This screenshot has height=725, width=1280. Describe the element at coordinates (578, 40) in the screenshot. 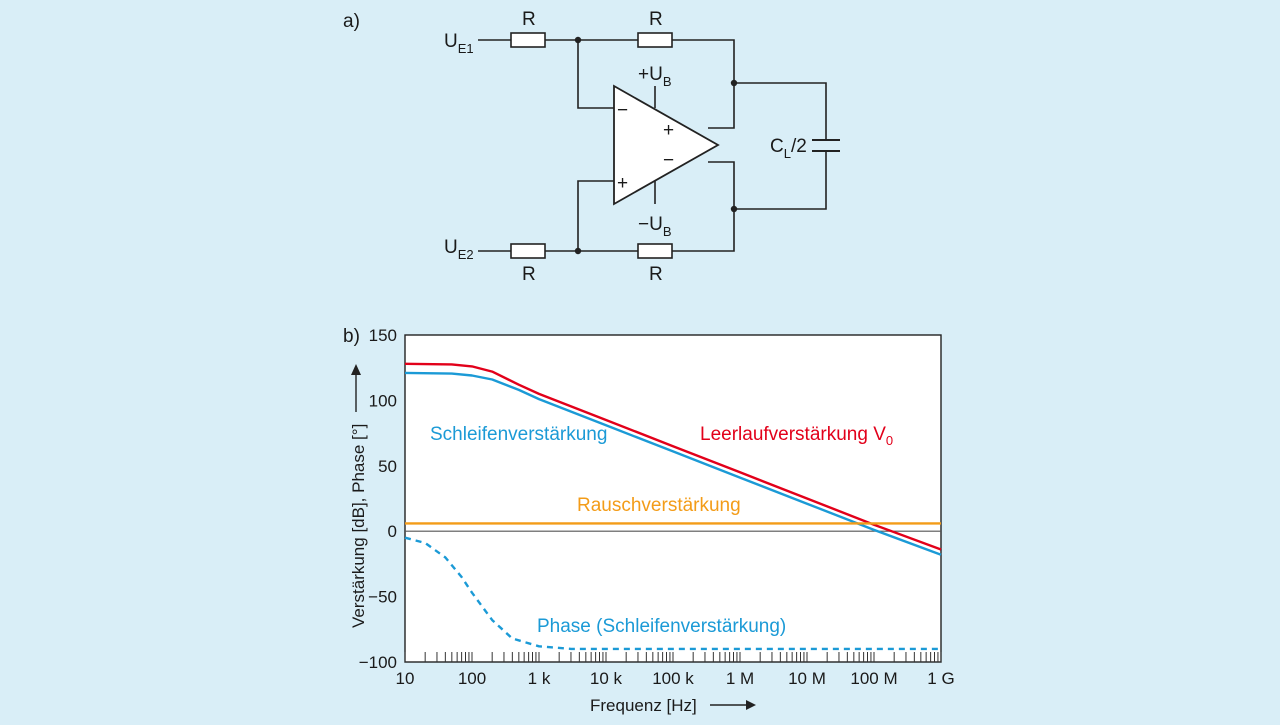

I see `node-top-left` at that location.